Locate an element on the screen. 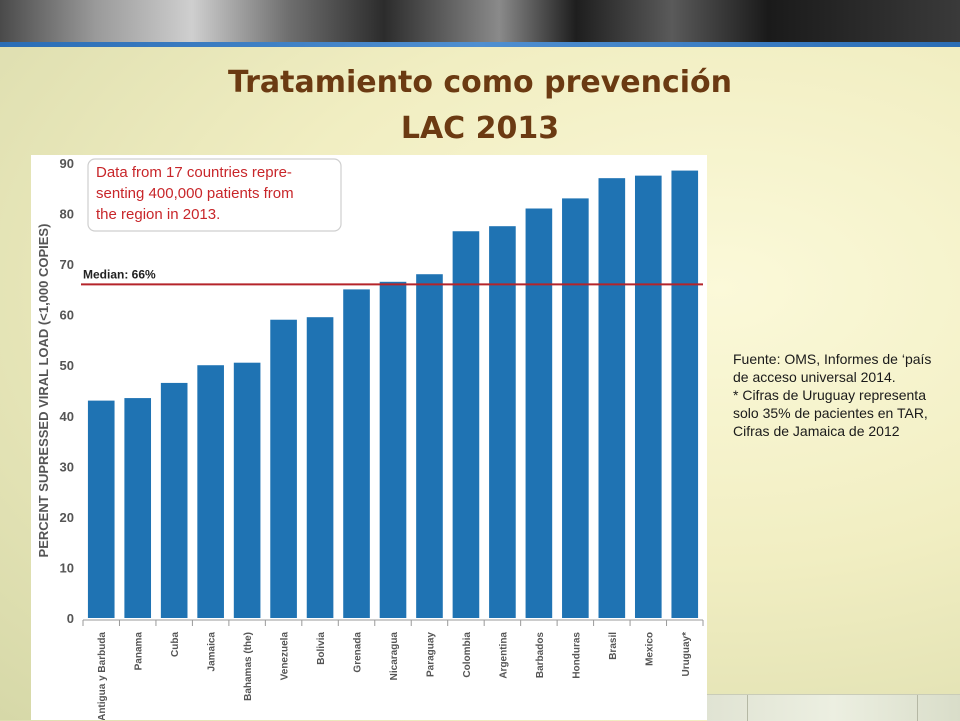 The height and width of the screenshot is (721, 960). y-tick-label: 80 is located at coordinates (67, 214).